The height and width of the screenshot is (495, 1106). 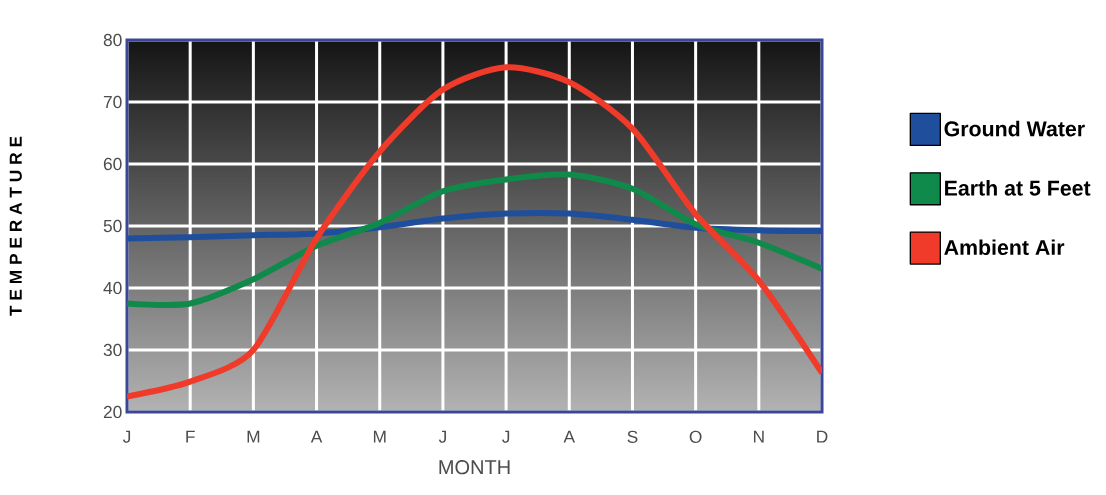 I want to click on x-tick-label: N, so click(x=758, y=436).